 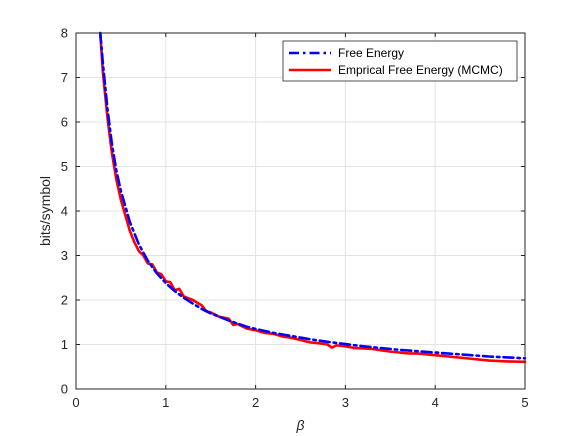 I want to click on x-tick-label: 4, so click(x=435, y=402).